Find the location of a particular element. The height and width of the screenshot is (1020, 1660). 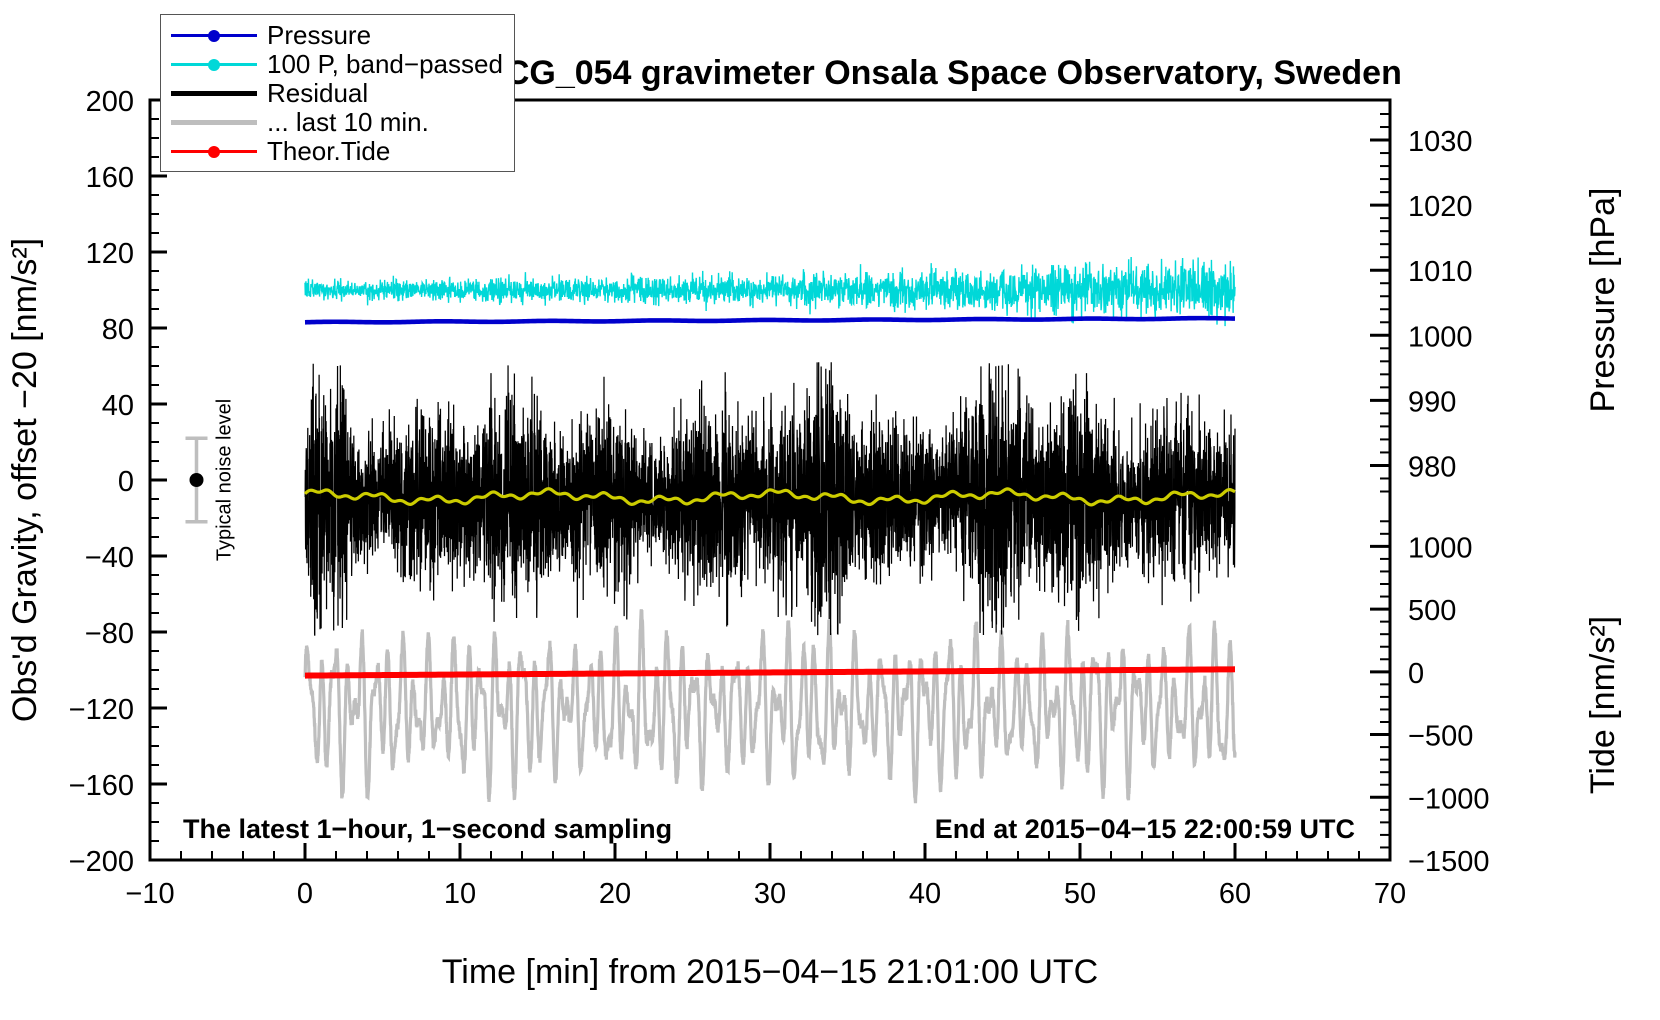

x-tick-label: 40 is located at coordinates (925, 894).